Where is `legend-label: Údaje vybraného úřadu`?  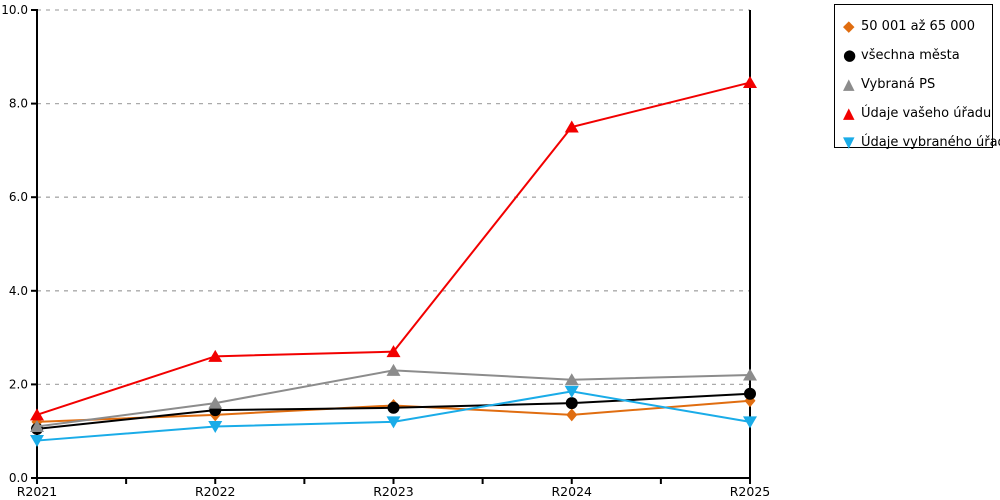
legend-label: Údaje vybraného úřadu is located at coordinates (930, 142).